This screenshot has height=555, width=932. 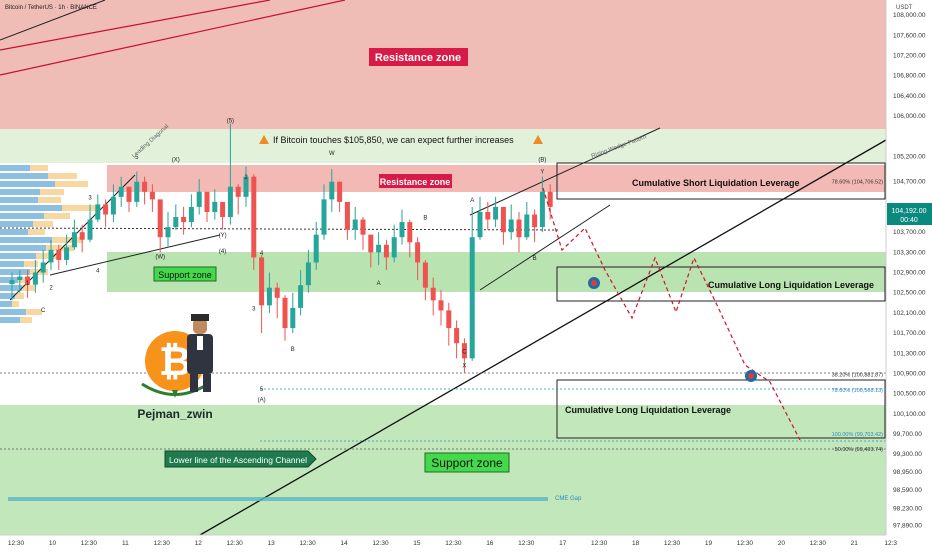 What do you see at coordinates (909, 252) in the screenshot?
I see `price-tick-label: 103,300.00` at bounding box center [909, 252].